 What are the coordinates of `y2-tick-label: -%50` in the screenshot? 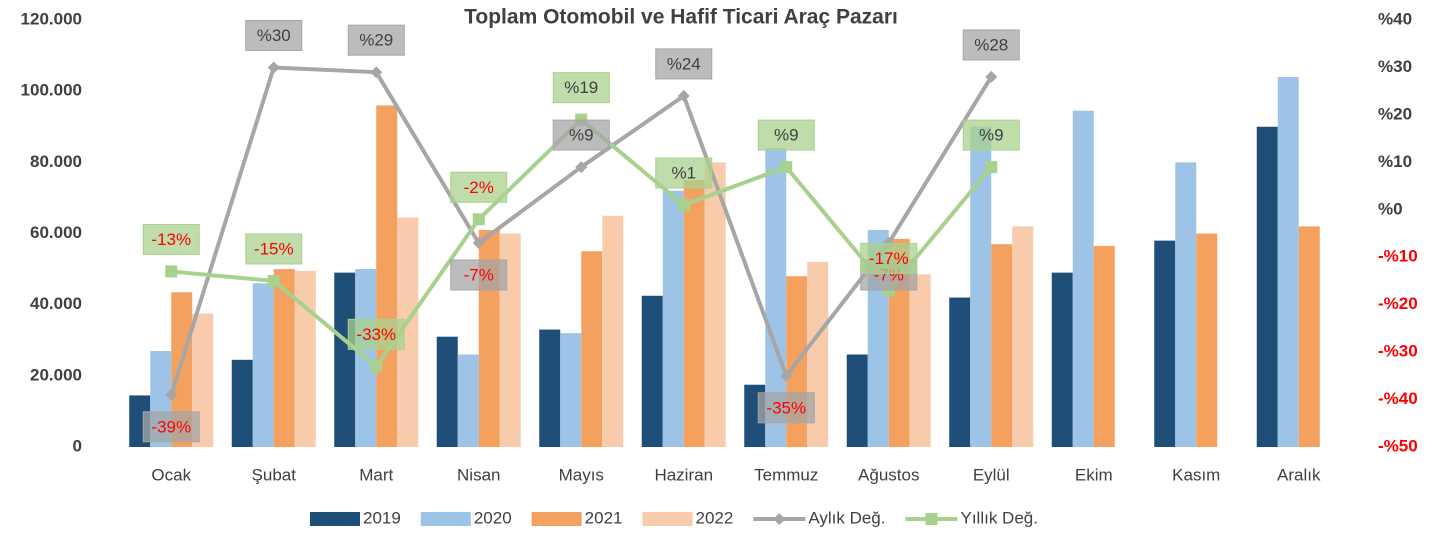 It's located at (1398, 445).